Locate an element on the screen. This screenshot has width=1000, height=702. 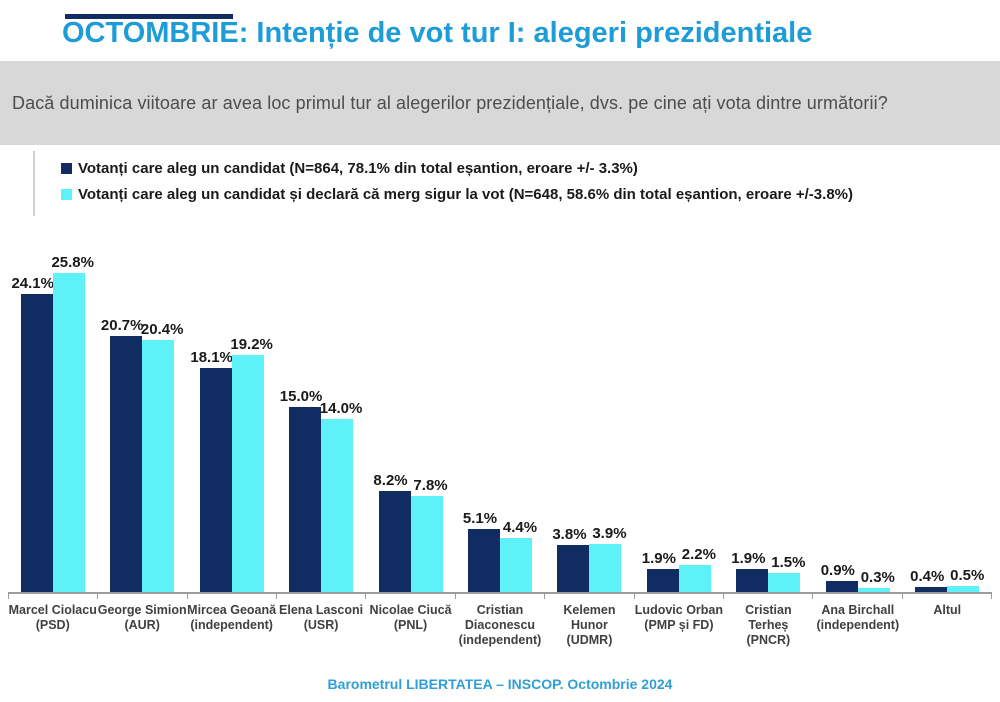
category-label: Cristian Diaconescu (independent) is located at coordinates (499, 625).